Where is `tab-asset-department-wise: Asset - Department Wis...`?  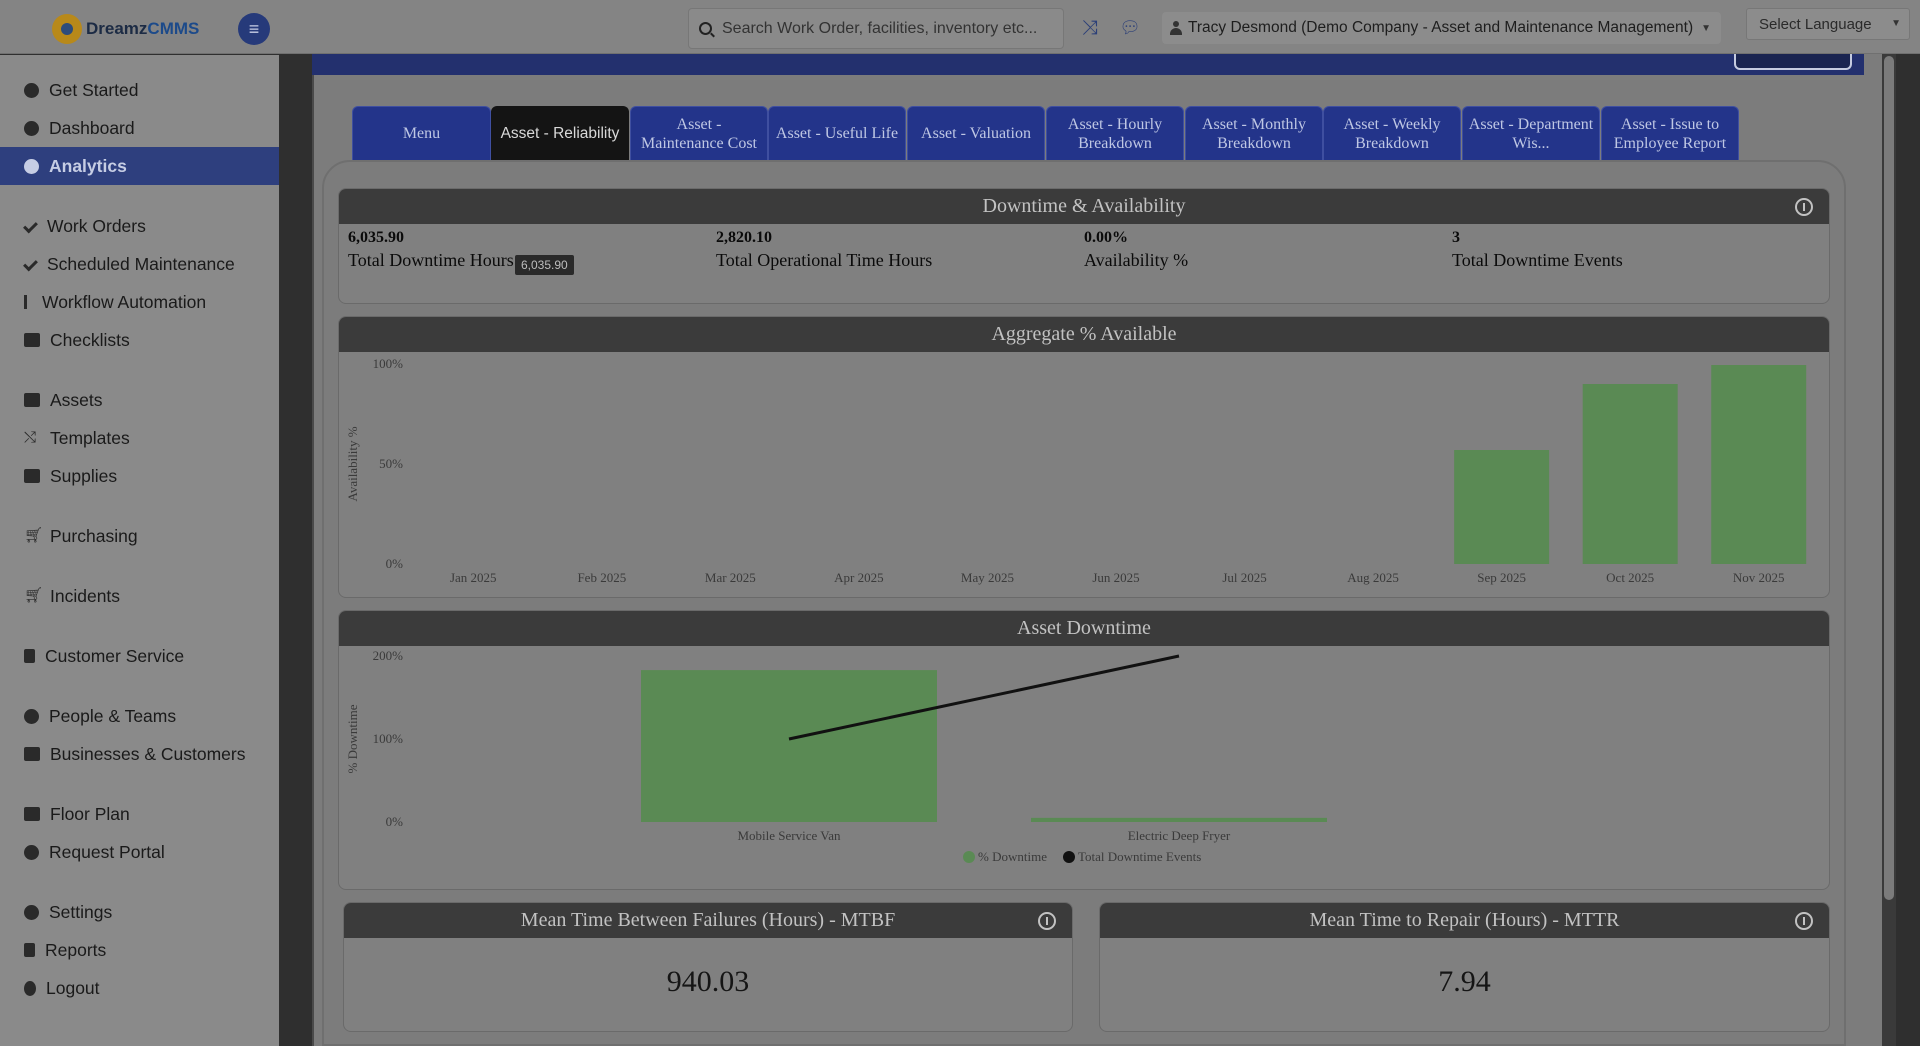 tab-asset-department-wise: Asset - Department Wis... is located at coordinates (1531, 133).